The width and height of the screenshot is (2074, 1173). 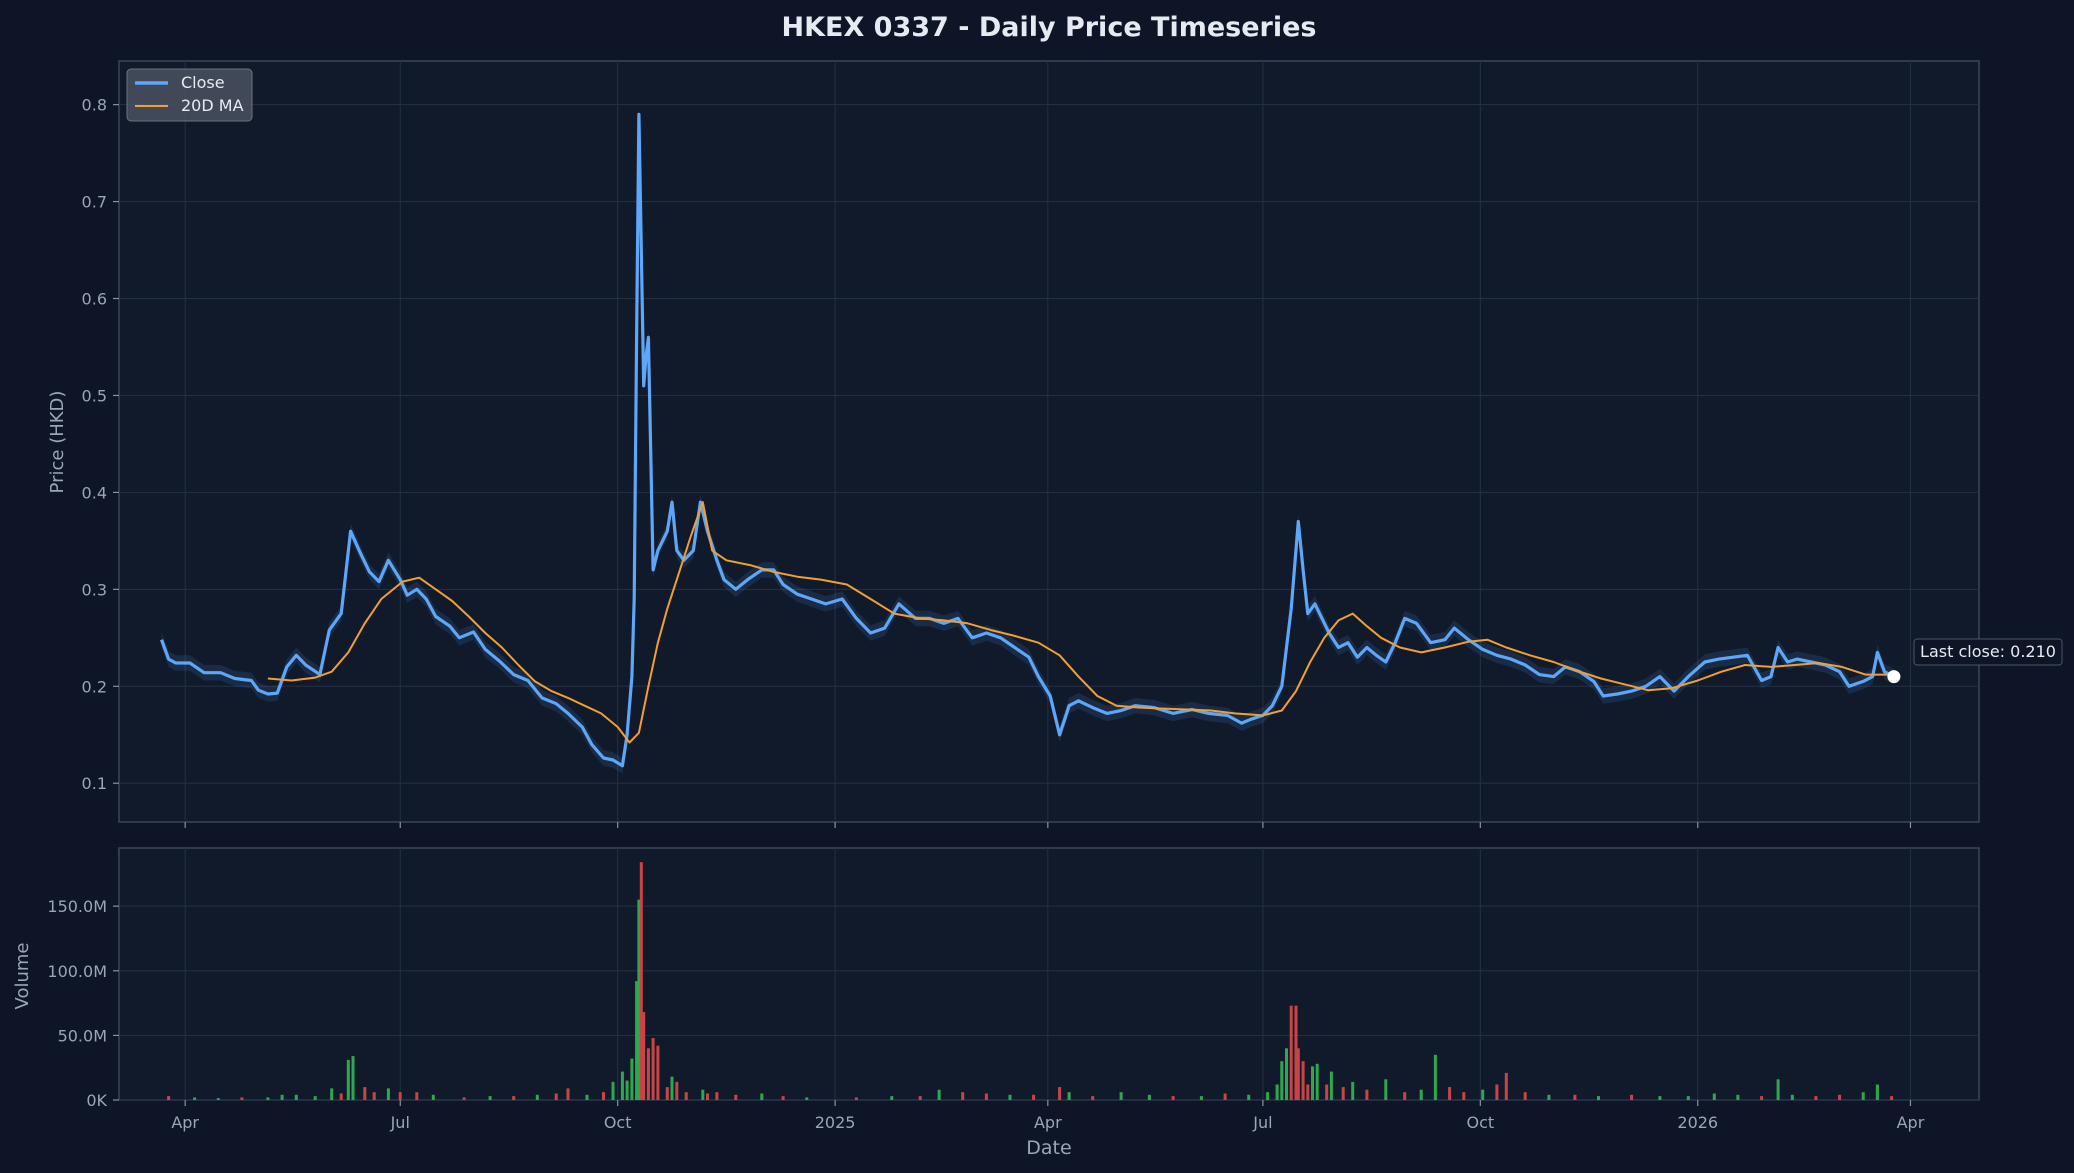 What do you see at coordinates (83, 1003) in the screenshot?
I see `volume-y-ticks: 0K 50.0M 100.0M 150.0M` at bounding box center [83, 1003].